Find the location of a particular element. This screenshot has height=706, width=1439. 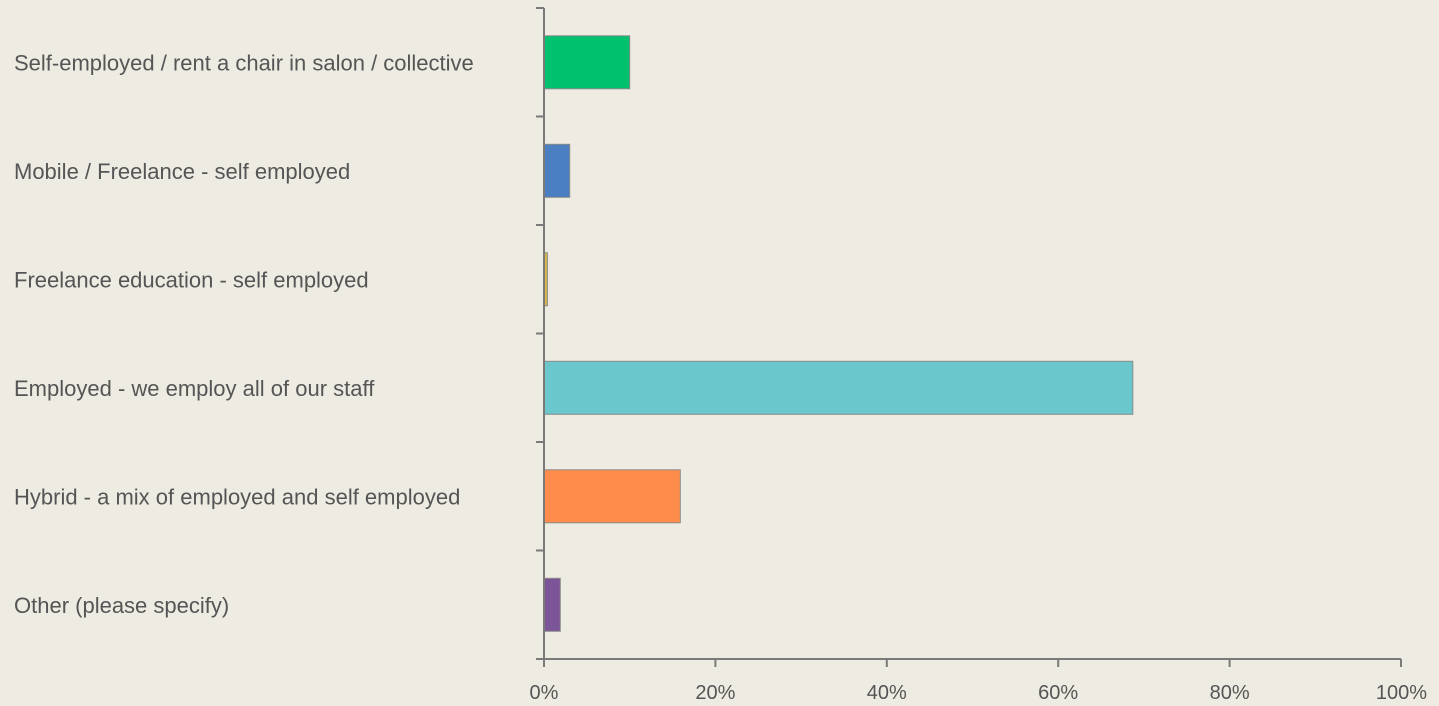

x-tick-label-2: 40% is located at coordinates (887, 693).